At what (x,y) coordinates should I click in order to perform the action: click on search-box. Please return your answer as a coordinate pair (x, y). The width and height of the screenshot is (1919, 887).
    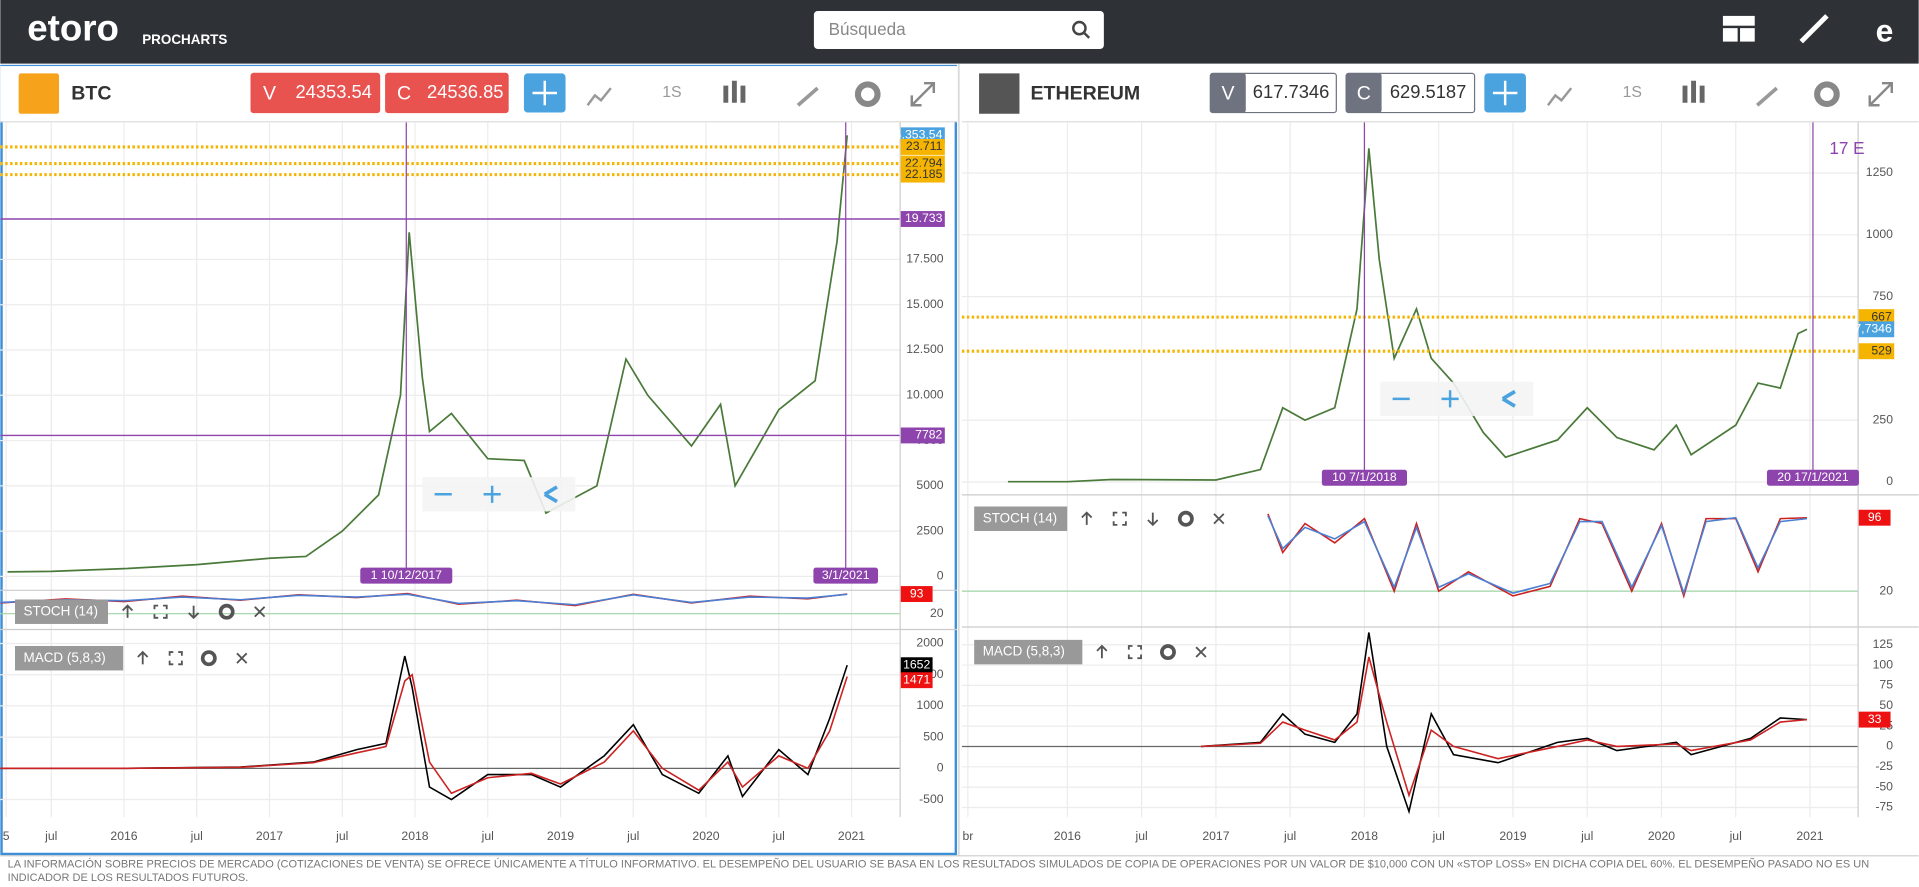
    Looking at the image, I should click on (958, 30).